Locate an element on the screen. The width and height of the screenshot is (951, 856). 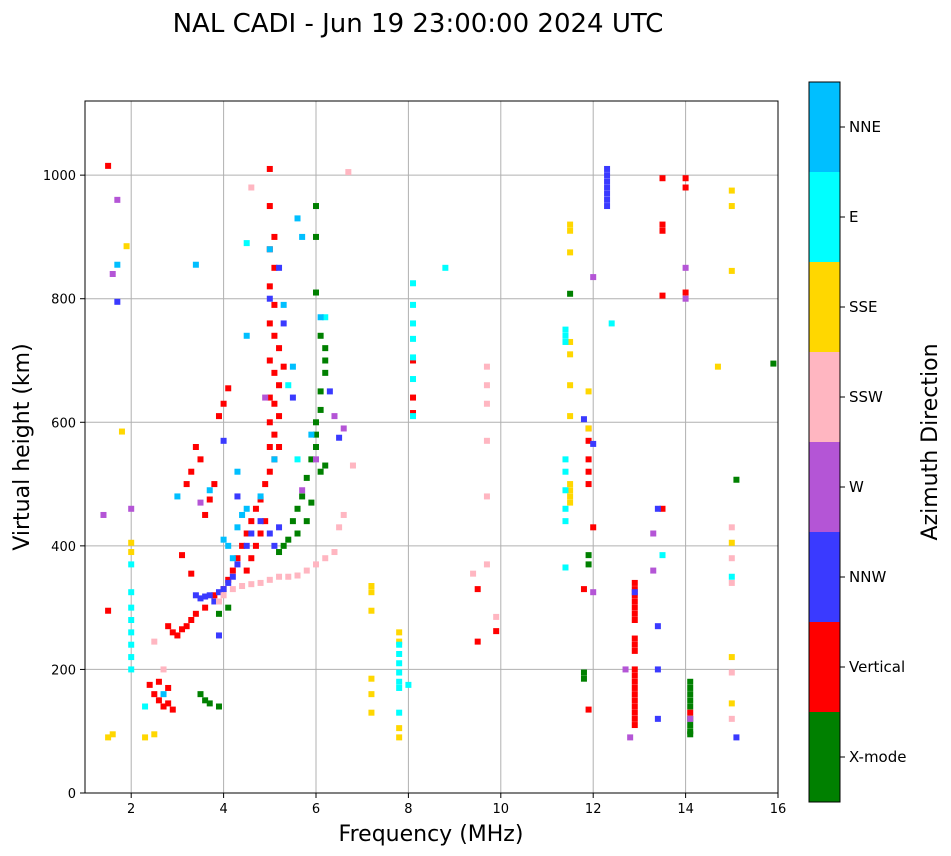
colorbar-frame is located at coordinates (824, 442).